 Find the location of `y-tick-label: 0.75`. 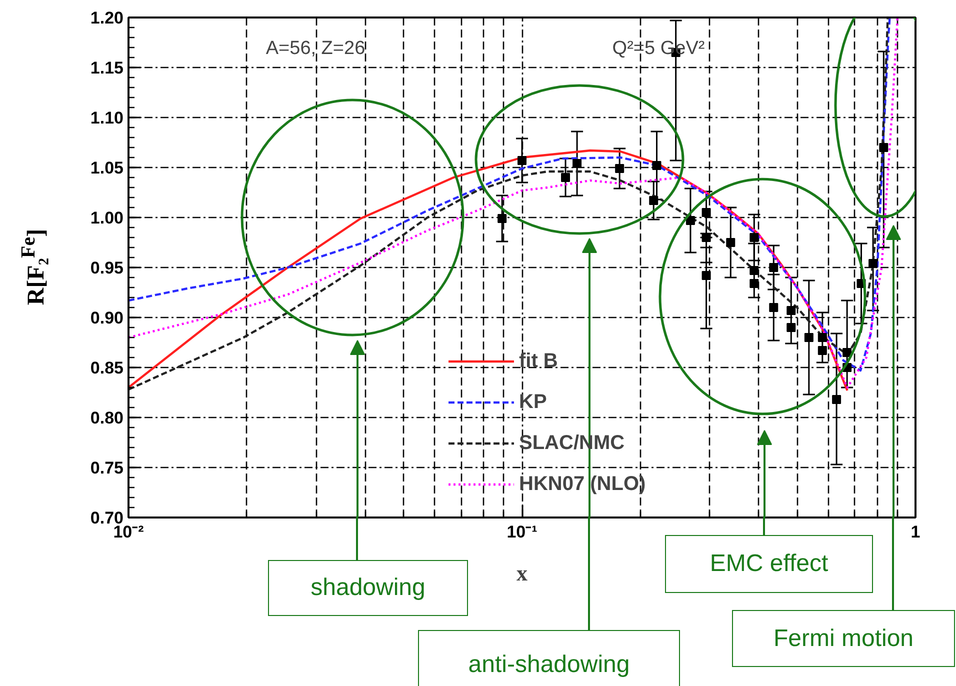

y-tick-label: 0.75 is located at coordinates (107, 468).